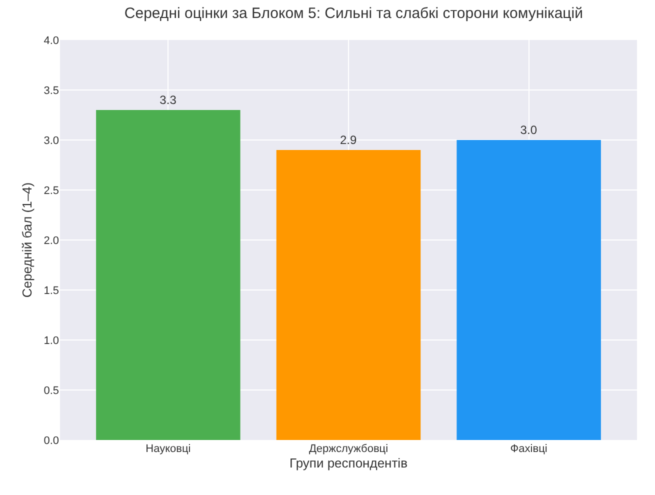 The width and height of the screenshot is (655, 495). Describe the element at coordinates (51, 140) in the screenshot. I see `y-tick-label: 3.0` at that location.